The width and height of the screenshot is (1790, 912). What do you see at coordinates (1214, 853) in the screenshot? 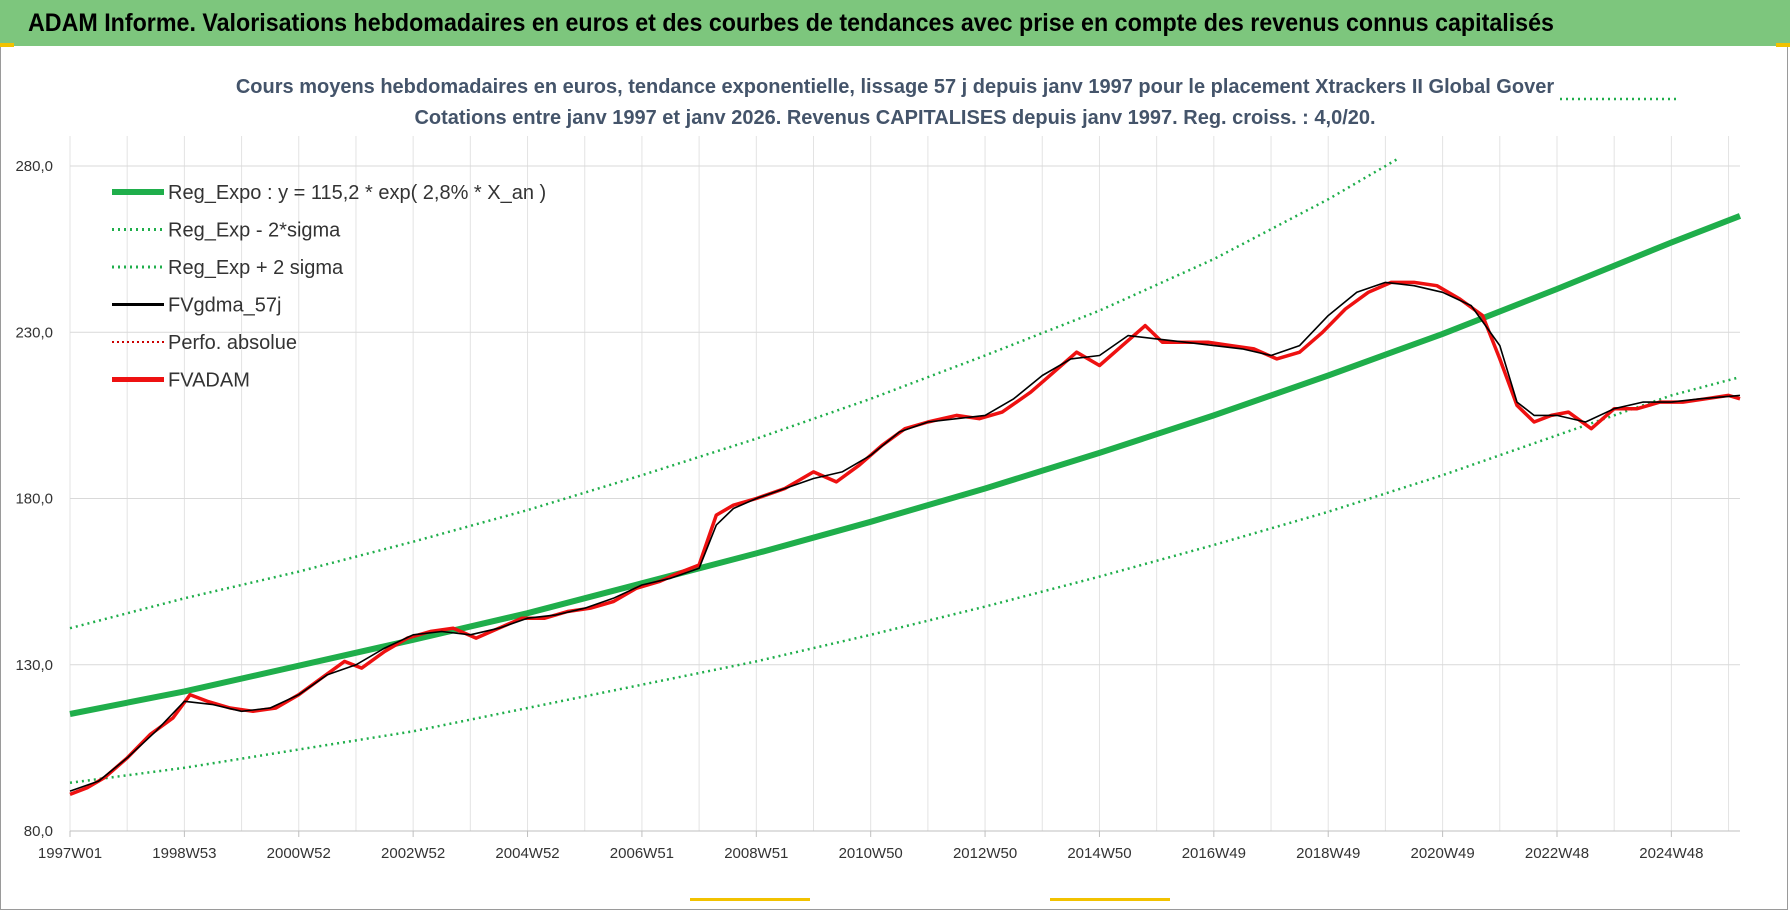
I see `x-tick-label: 2016W49` at bounding box center [1214, 853].